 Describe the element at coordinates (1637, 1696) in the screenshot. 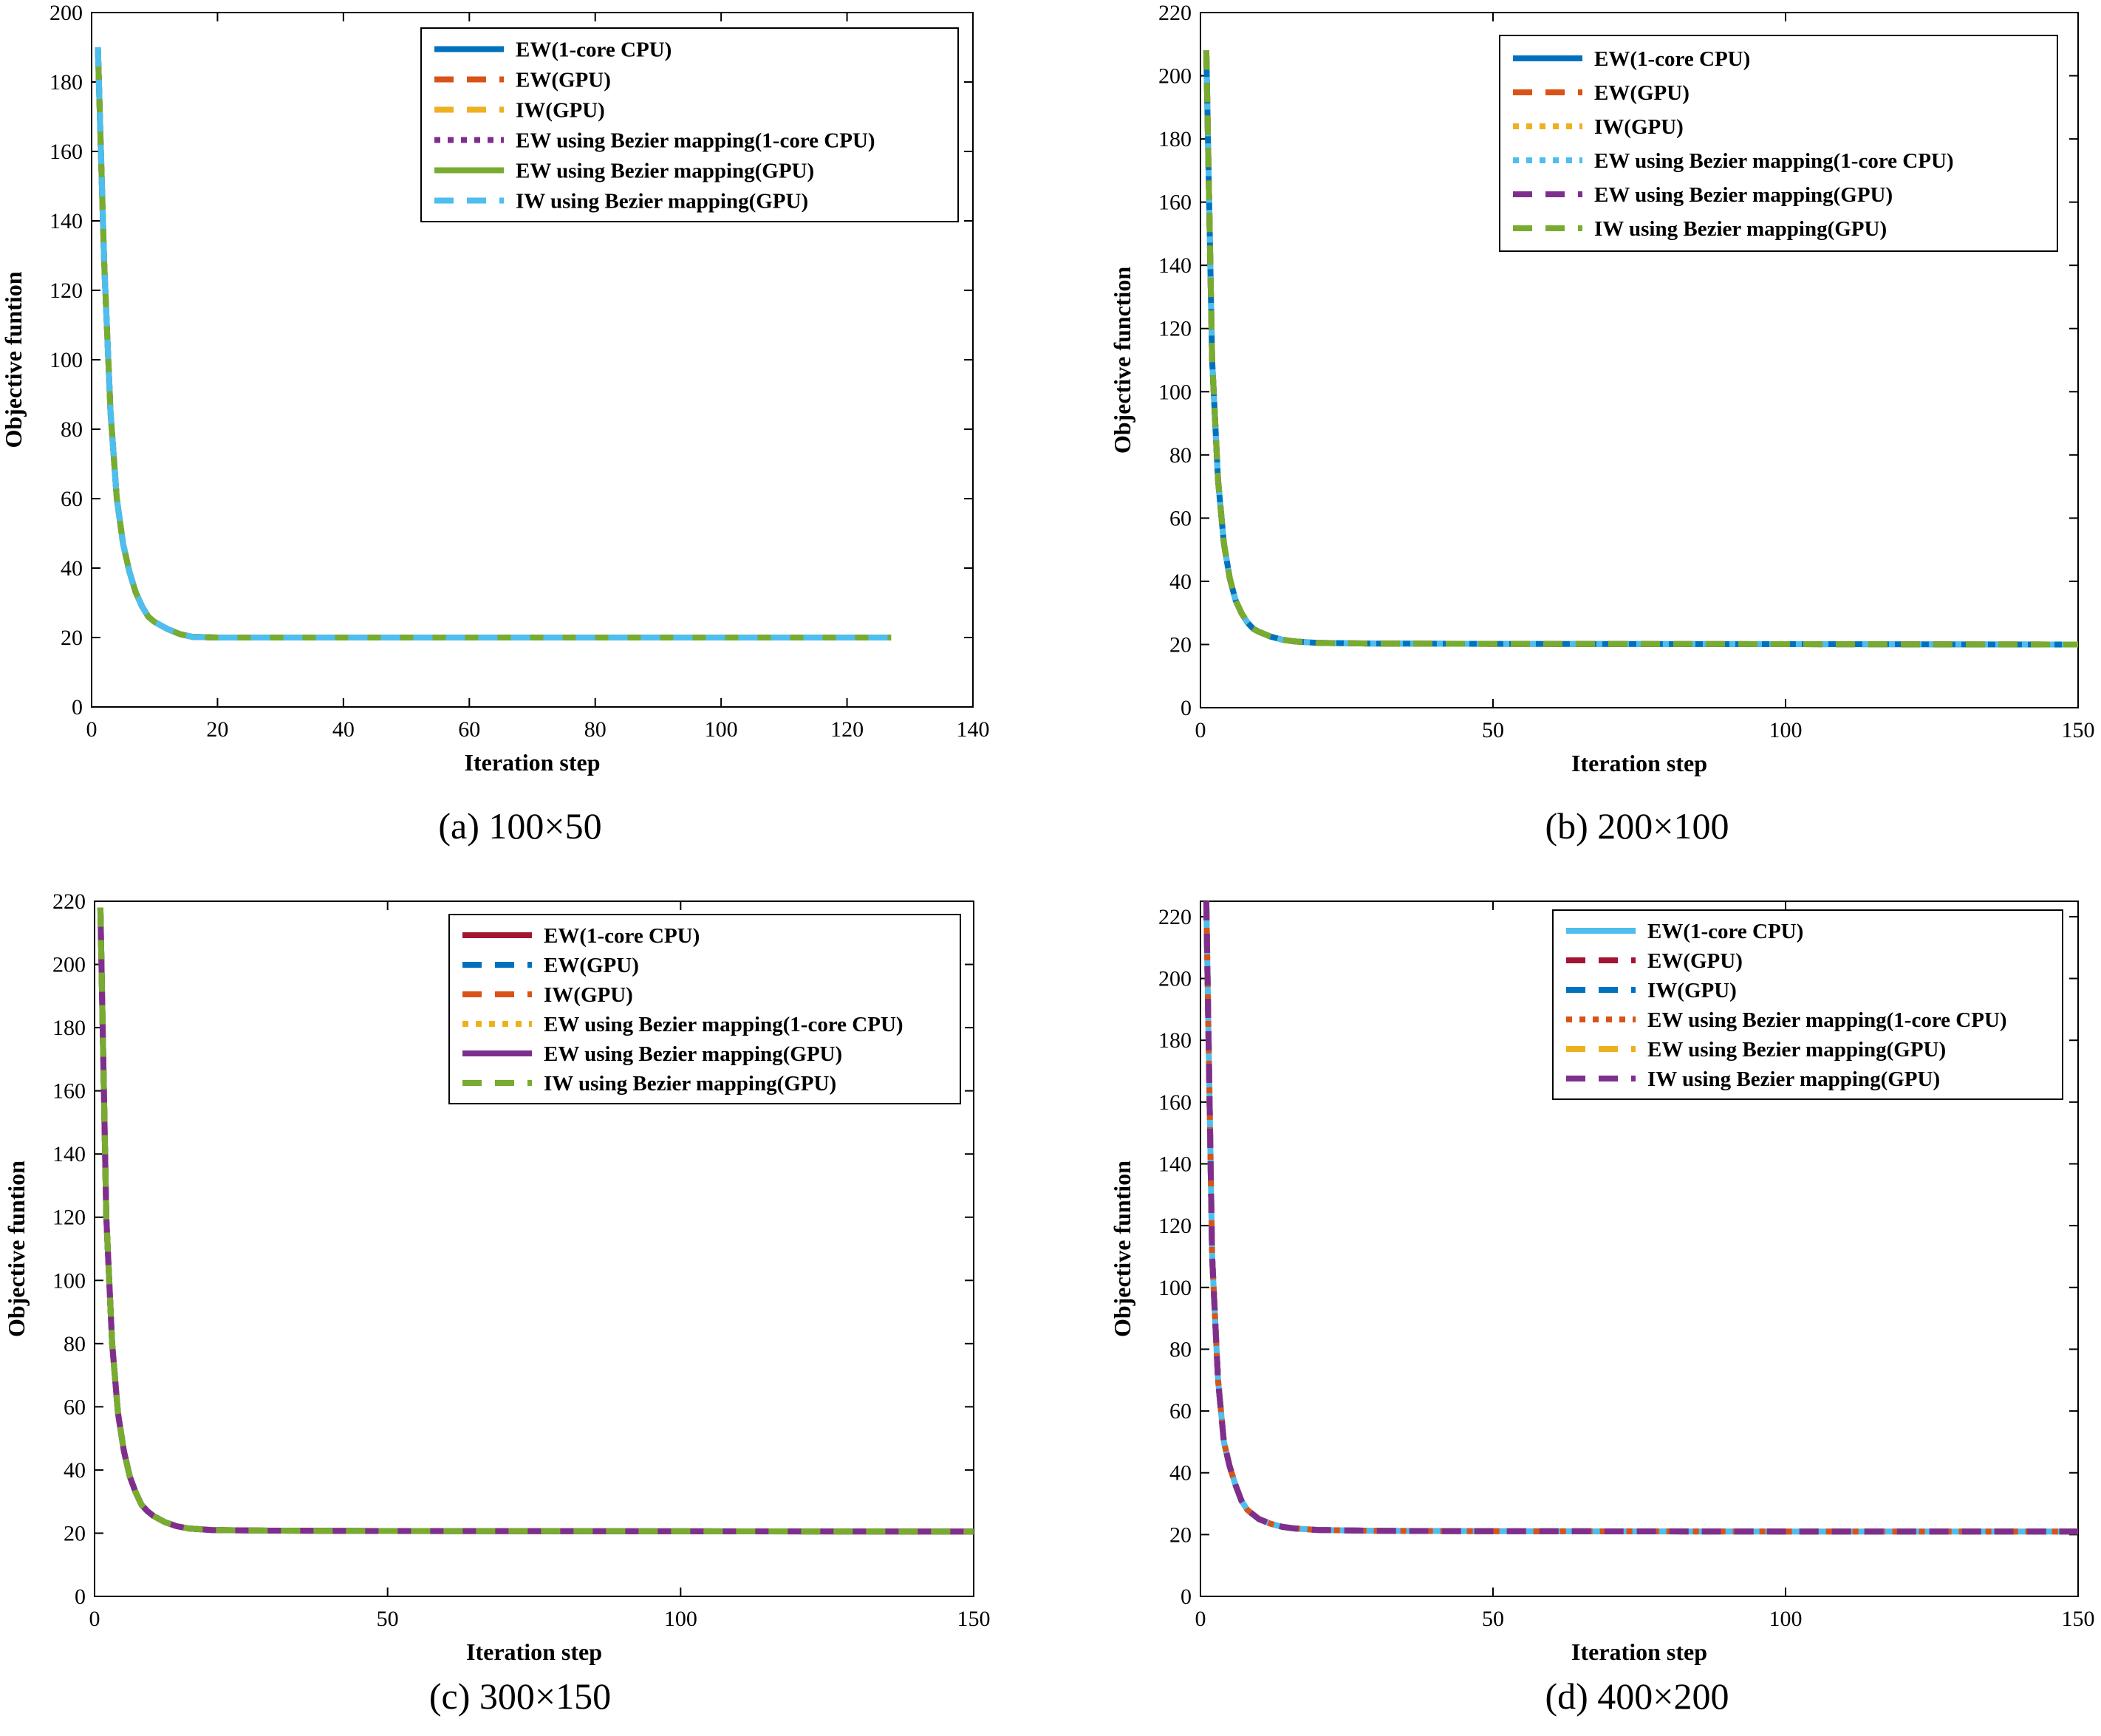

I see `panel-caption: (d) 400×200` at that location.